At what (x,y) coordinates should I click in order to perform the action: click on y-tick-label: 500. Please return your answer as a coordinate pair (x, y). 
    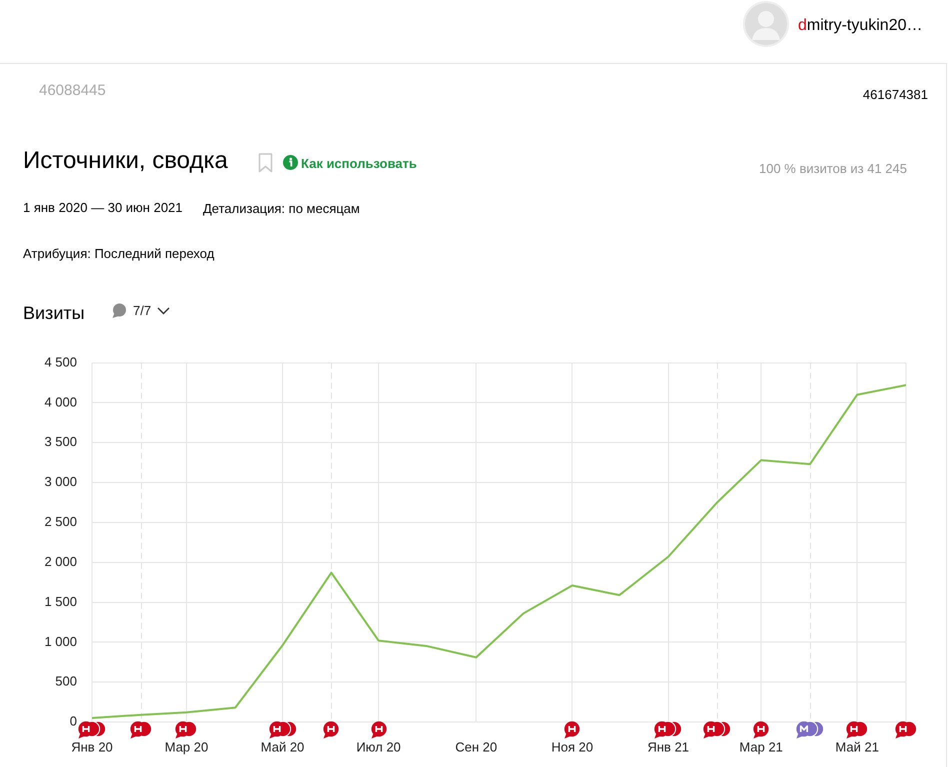
    Looking at the image, I should click on (66, 681).